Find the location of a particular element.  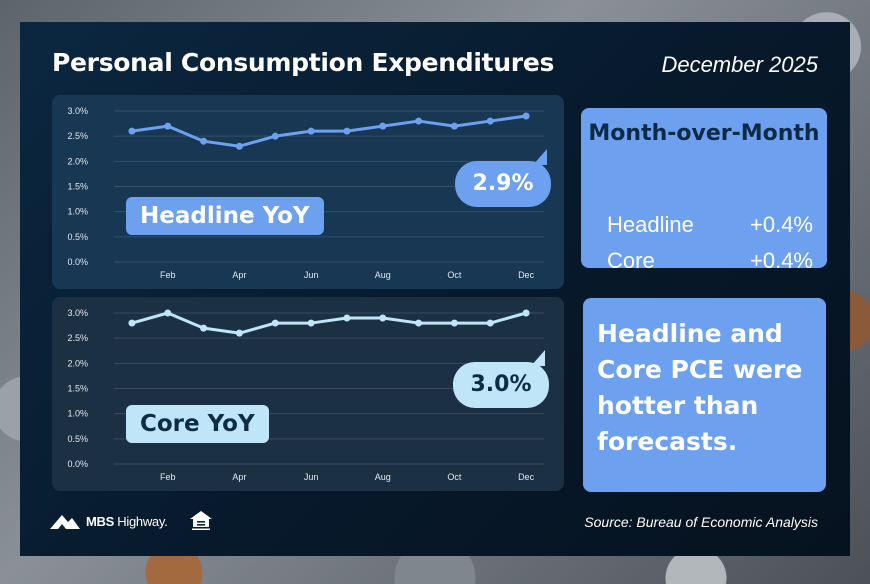

mom-row-label: Headline is located at coordinates (650, 224).